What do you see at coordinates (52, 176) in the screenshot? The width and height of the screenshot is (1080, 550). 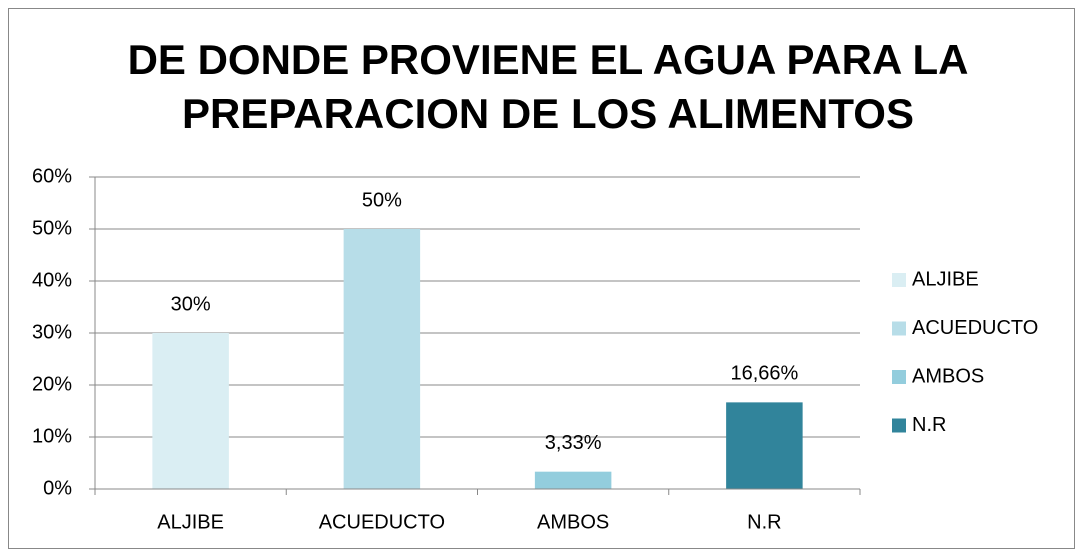 I see `y-tick-label: 60%` at bounding box center [52, 176].